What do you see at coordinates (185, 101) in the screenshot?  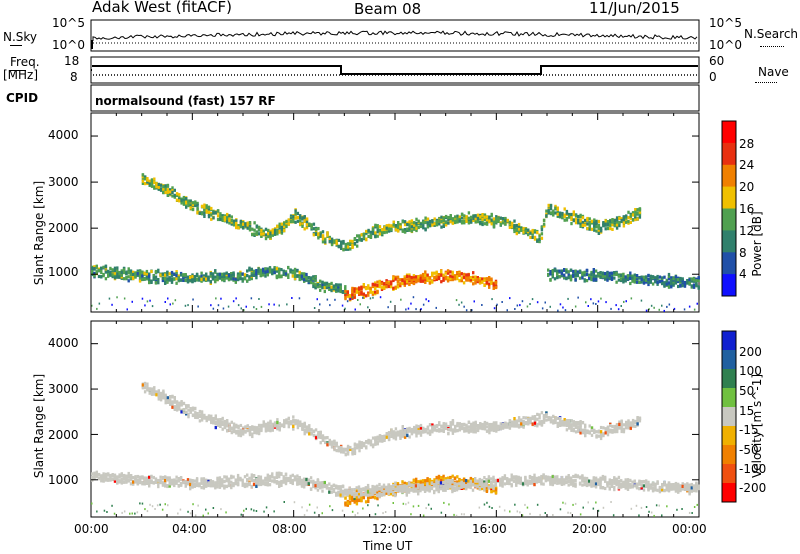 I see `cpid-text: normalsound (fast) 157 RF` at bounding box center [185, 101].